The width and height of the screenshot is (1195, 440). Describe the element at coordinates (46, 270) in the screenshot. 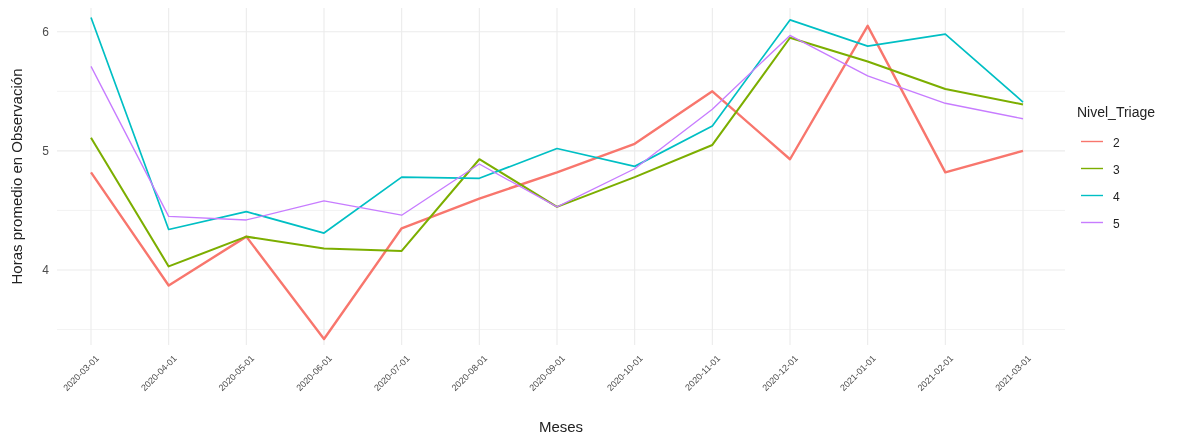

I see `y-tick-label: 4` at that location.